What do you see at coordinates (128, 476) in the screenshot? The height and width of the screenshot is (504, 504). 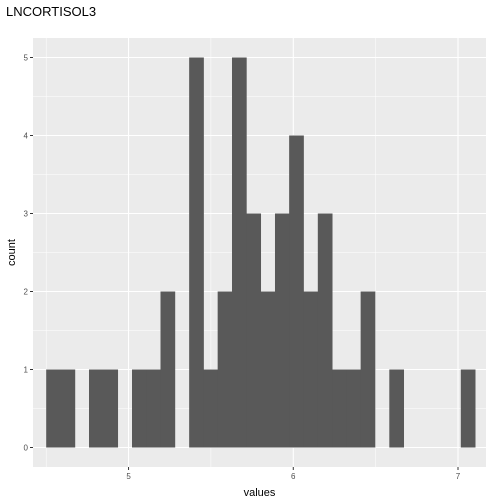 I see `x-tick-label: 5` at bounding box center [128, 476].